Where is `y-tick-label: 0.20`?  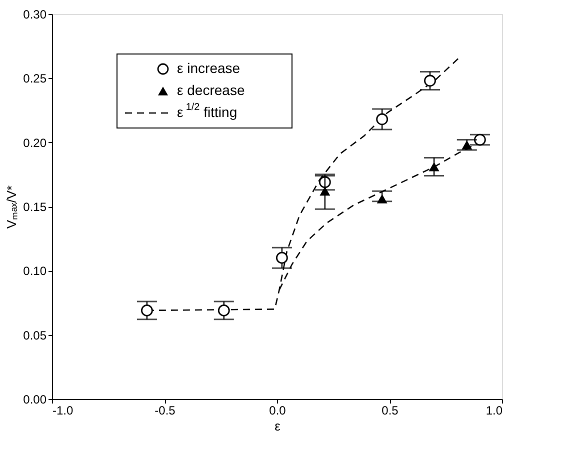
y-tick-label: 0.20 is located at coordinates (35, 143).